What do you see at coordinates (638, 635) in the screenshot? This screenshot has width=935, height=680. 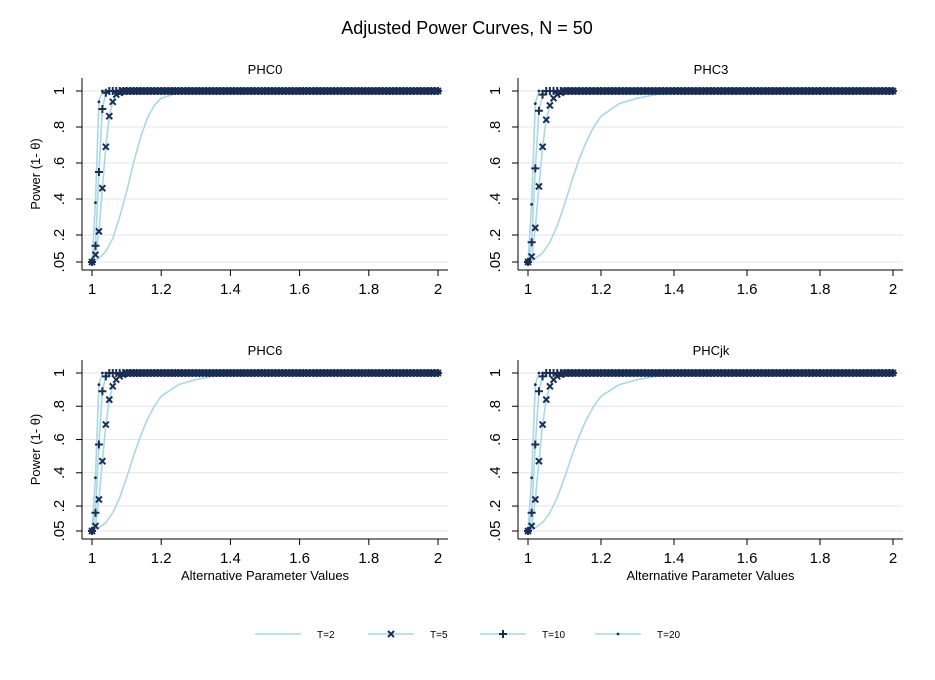 I see `legend-item-t20: T=20` at bounding box center [638, 635].